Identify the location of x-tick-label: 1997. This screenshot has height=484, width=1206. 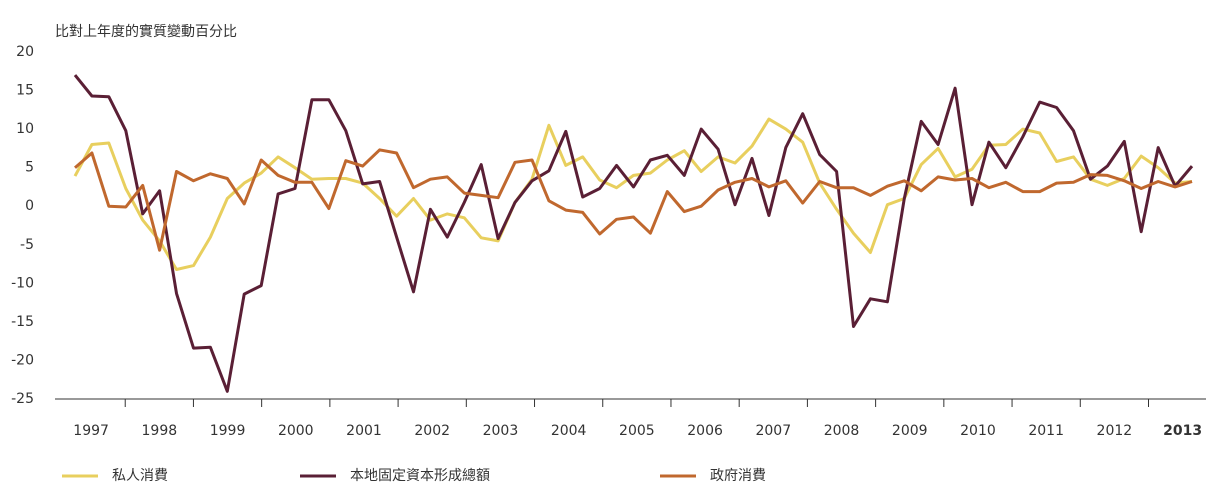
(91, 431).